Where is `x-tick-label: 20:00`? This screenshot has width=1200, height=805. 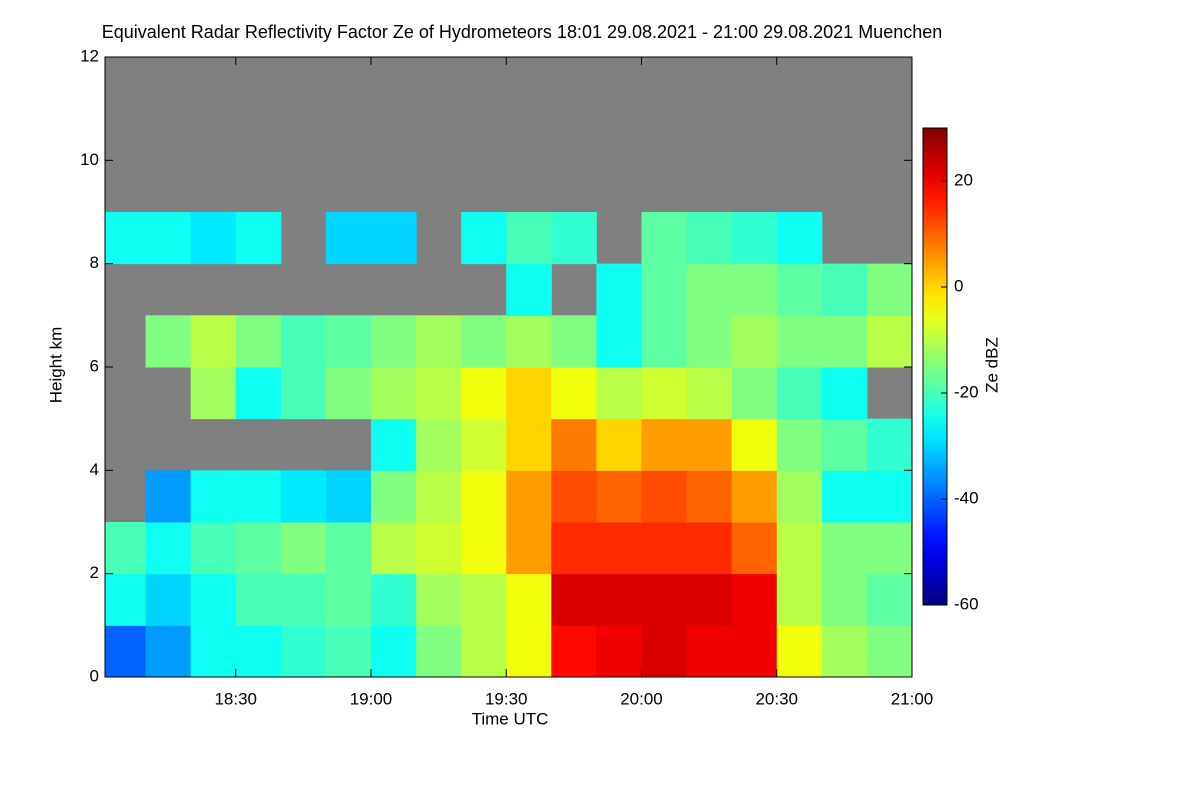 x-tick-label: 20:00 is located at coordinates (641, 698).